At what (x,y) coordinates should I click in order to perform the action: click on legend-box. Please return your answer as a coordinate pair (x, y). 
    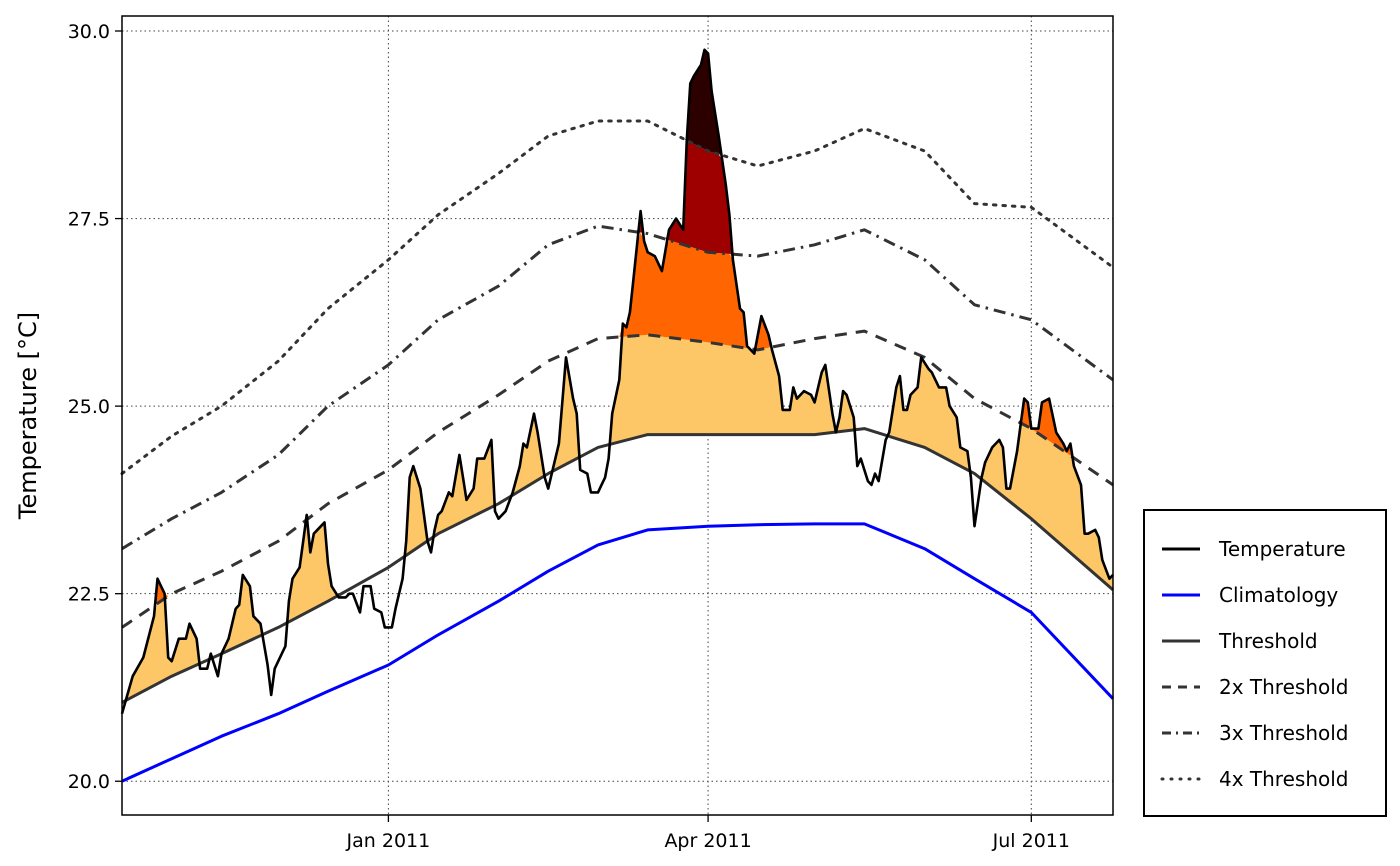
    Looking at the image, I should click on (1265, 663).